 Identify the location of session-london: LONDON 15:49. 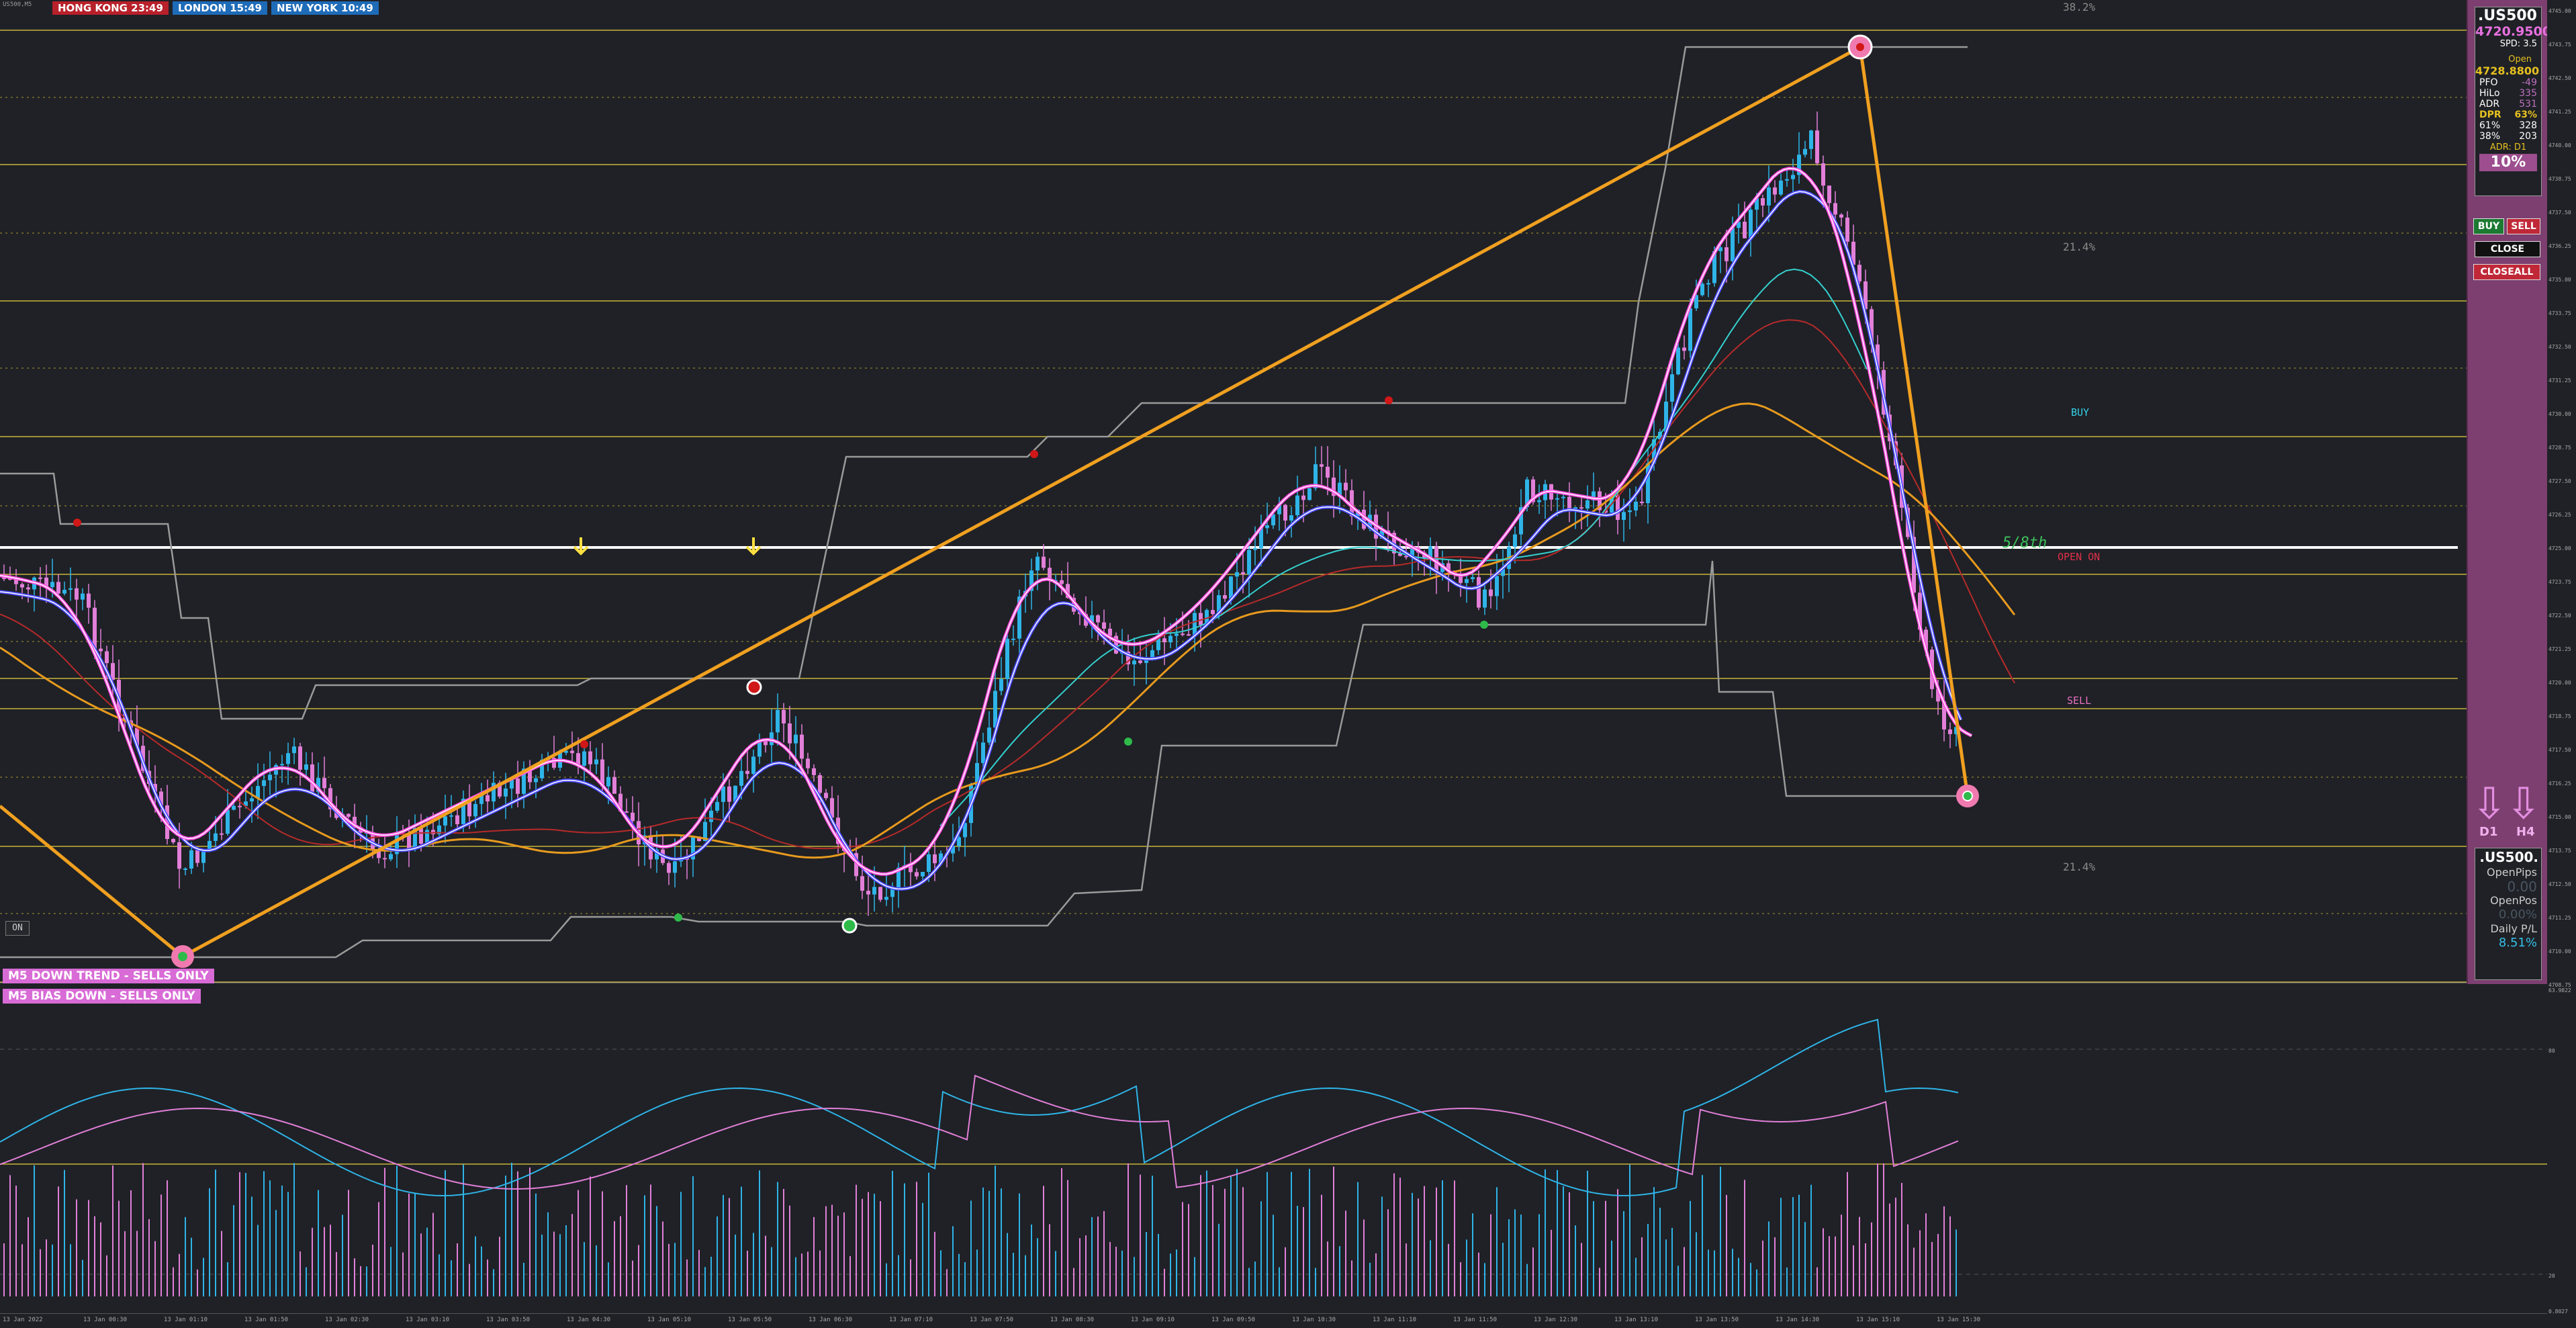
(219, 8).